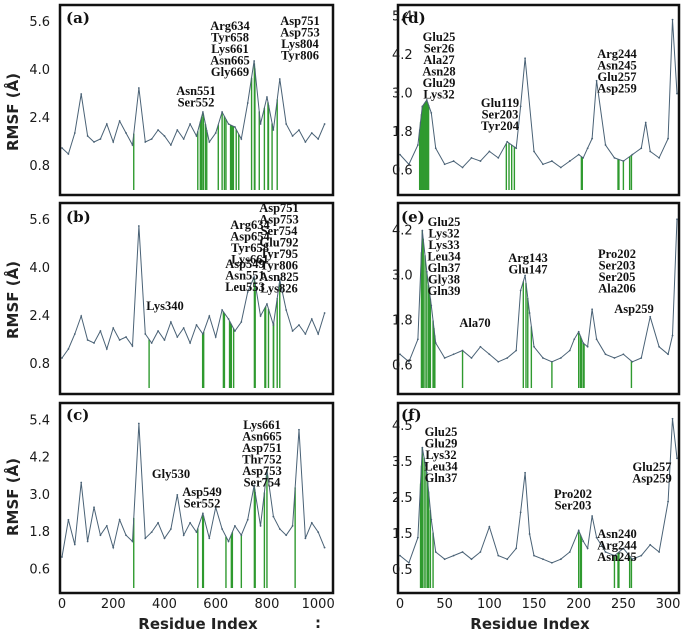 This screenshot has height=636, width=685. I want to click on y-tick-label: 0.8, so click(39, 166).